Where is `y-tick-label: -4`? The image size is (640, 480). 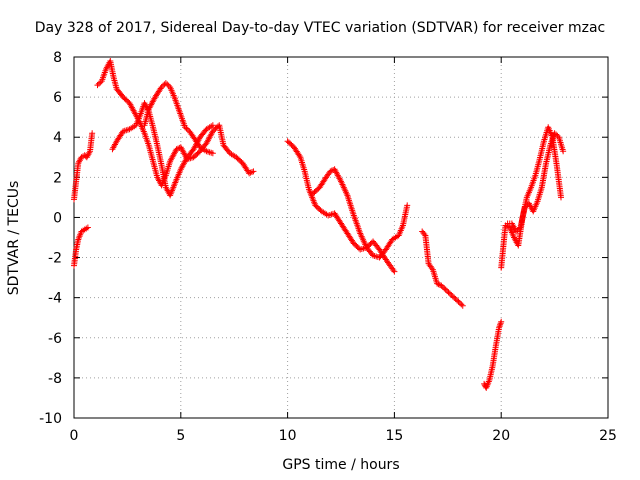 y-tick-label: -4 is located at coordinates (55, 299).